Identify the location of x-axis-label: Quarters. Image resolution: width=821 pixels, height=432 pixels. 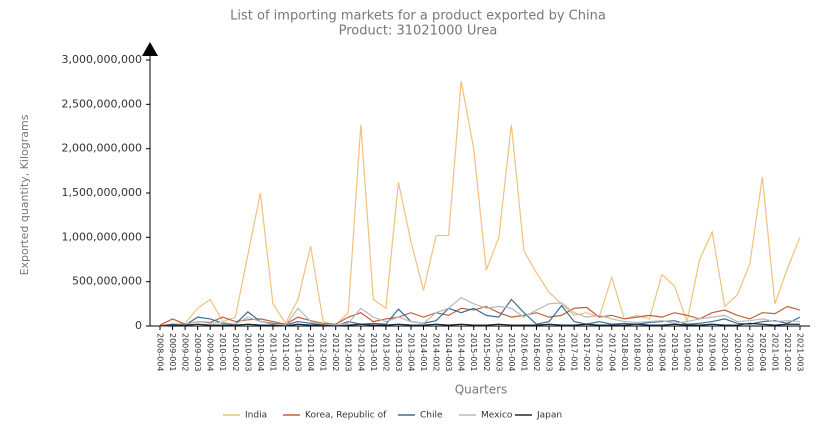
(481, 390).